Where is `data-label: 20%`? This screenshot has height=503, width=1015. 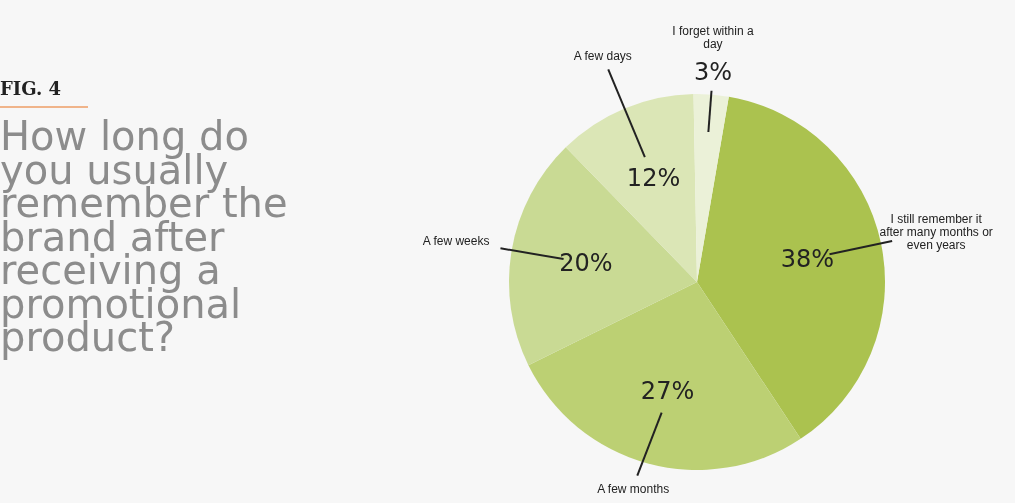
data-label: 20% is located at coordinates (586, 262).